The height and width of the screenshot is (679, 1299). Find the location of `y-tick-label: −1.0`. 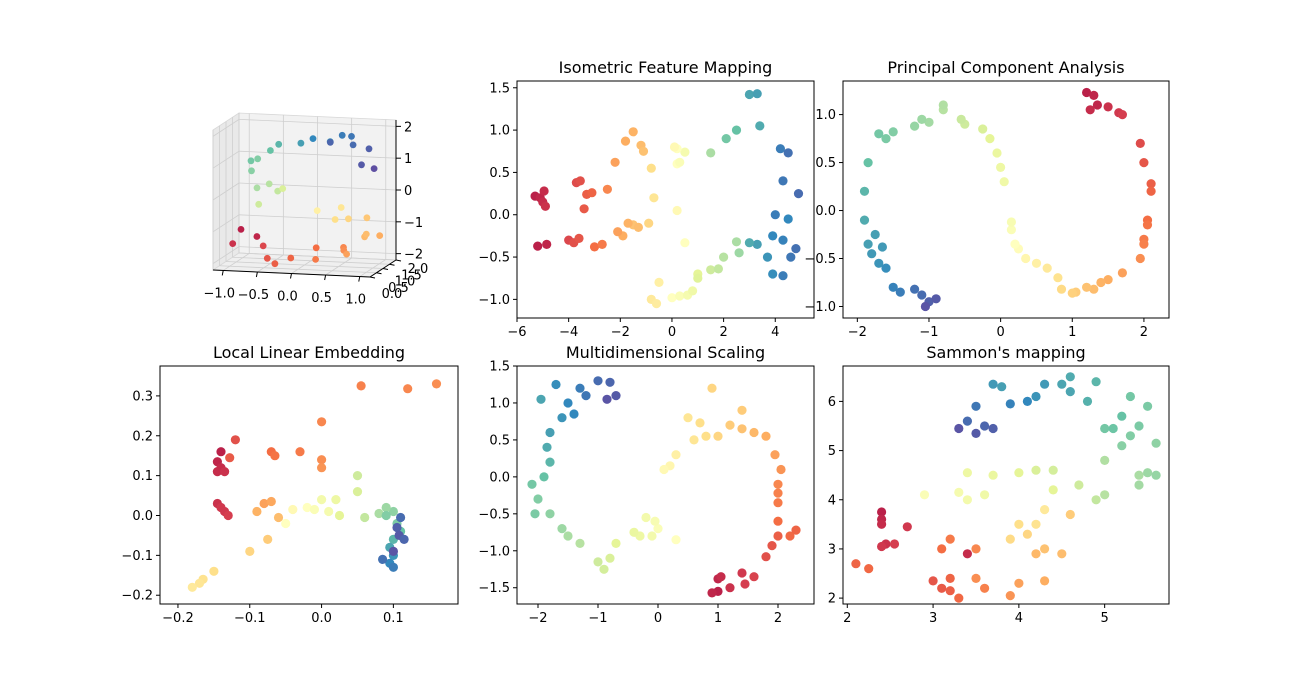

y-tick-label: −1.0 is located at coordinates (494, 300).